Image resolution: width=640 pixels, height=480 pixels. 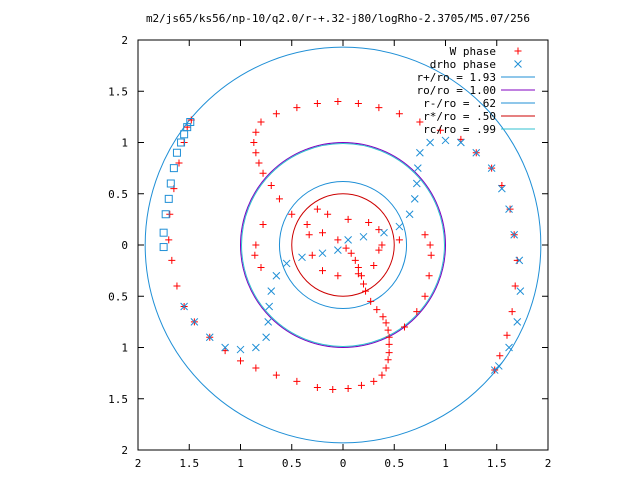 I want to click on legend-label: W phase, so click(x=473, y=51).